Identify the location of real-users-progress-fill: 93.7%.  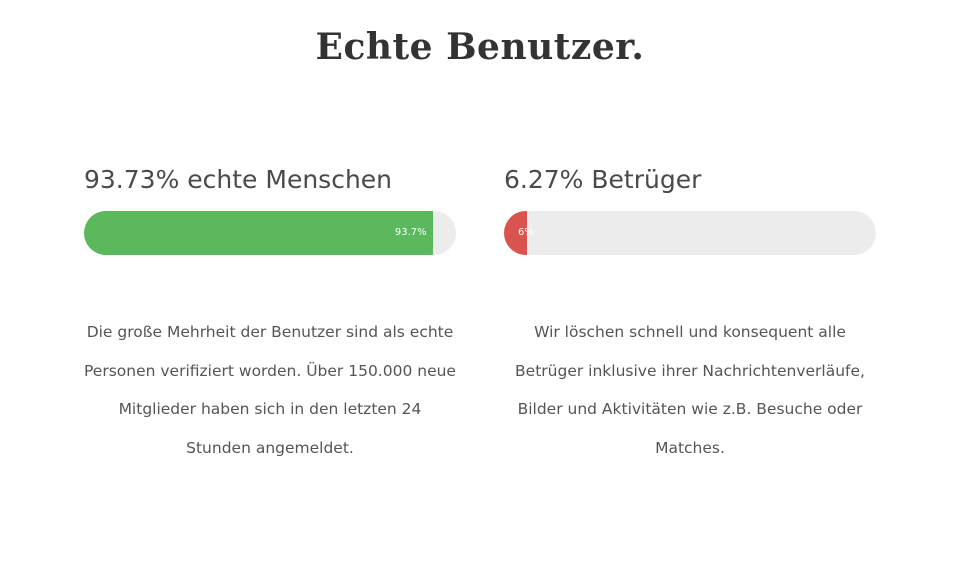
(258, 233).